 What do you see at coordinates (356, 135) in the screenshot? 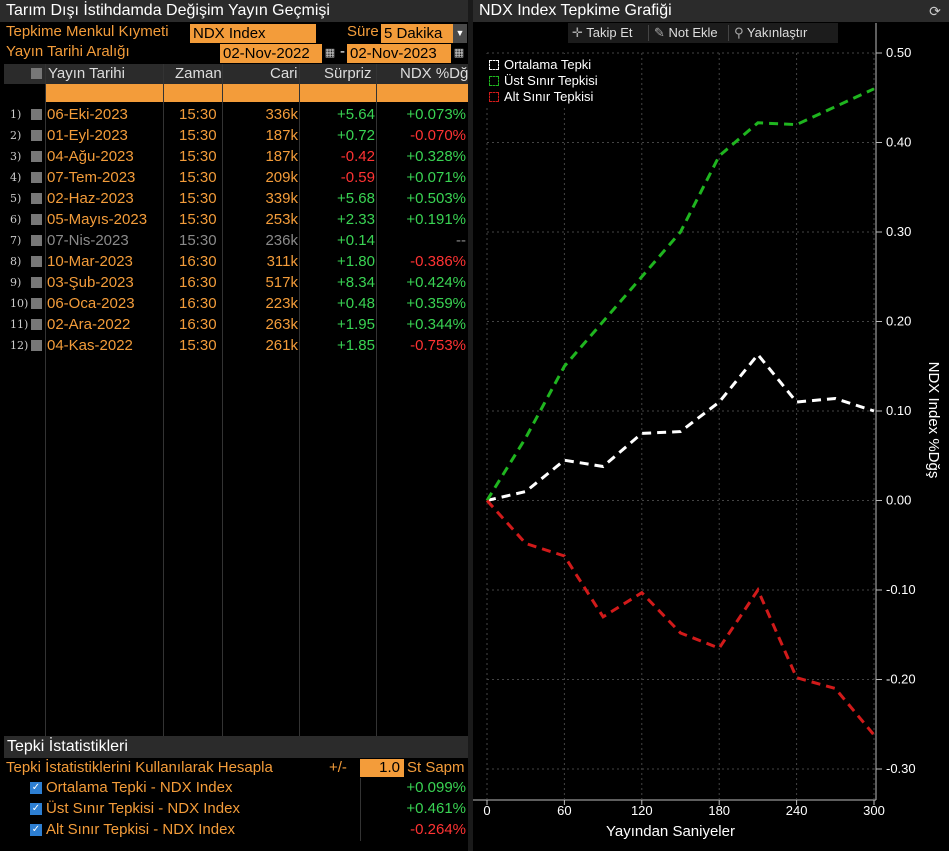
I see `surprise-value: +0.72` at bounding box center [356, 135].